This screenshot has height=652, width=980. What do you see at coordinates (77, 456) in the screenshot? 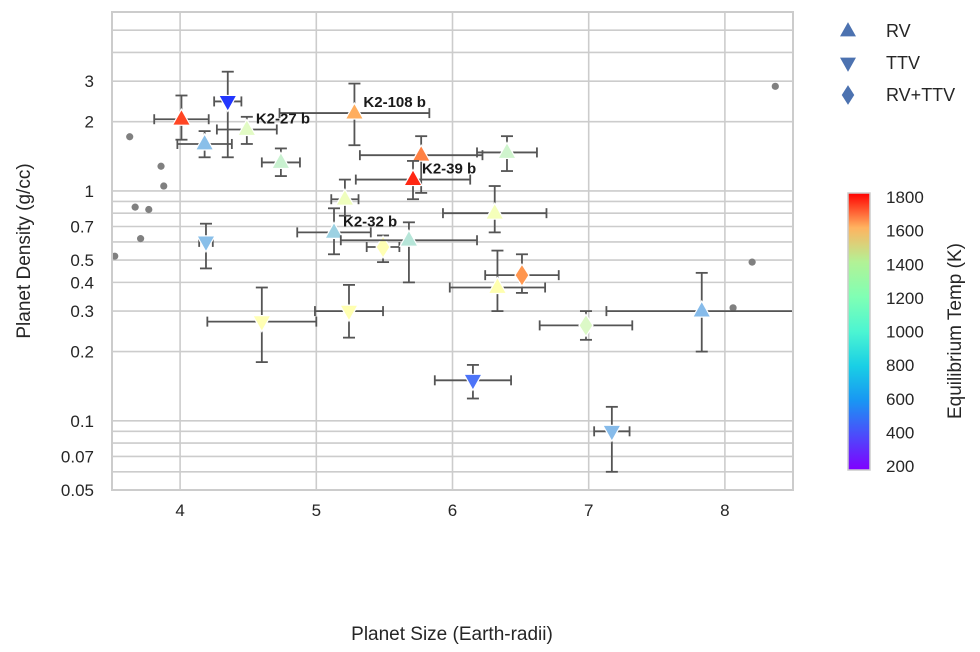
I see `y-tick-label: 0.07` at bounding box center [77, 456].